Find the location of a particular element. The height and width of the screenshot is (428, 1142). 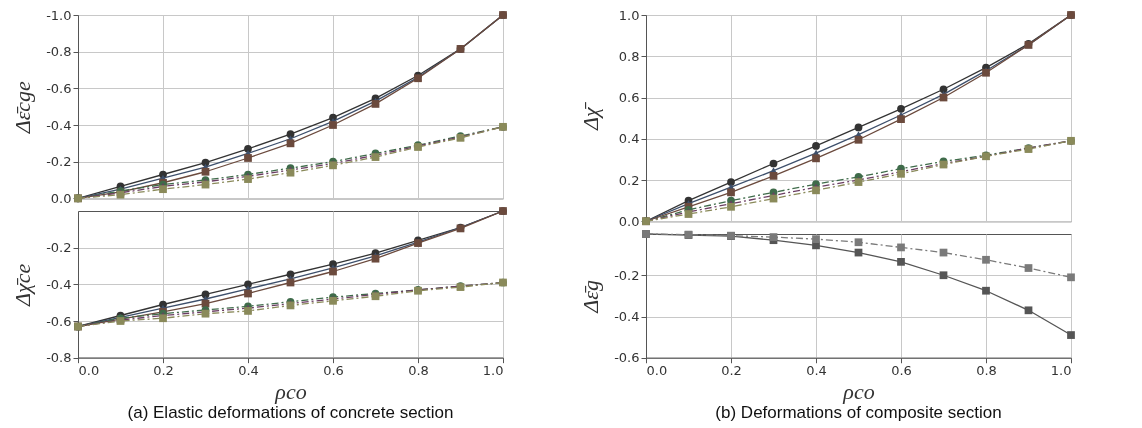

y-tick-label: -1.0 is located at coordinates (59, 15).